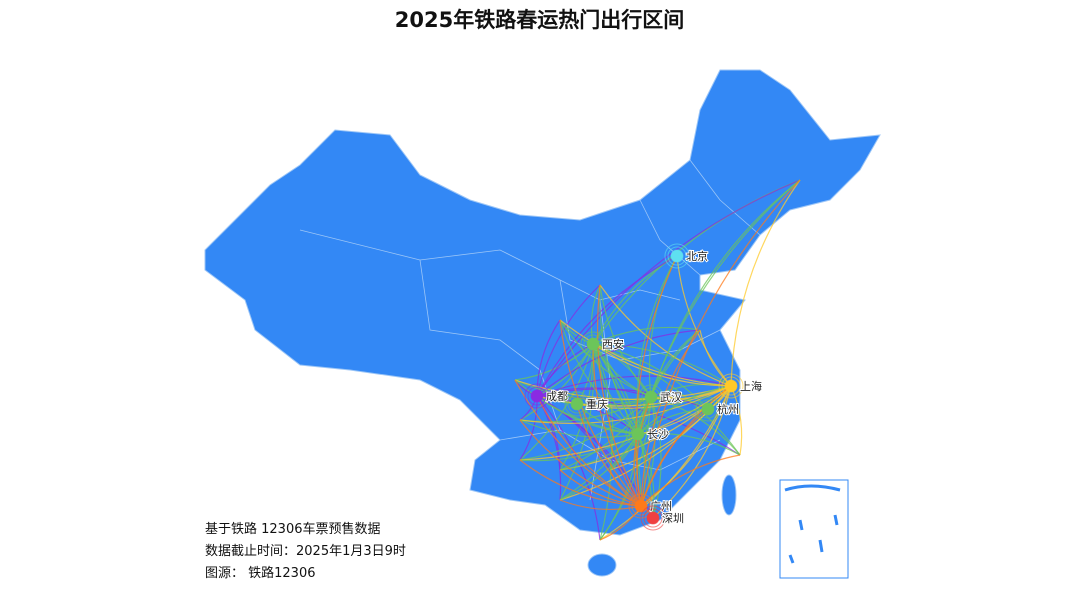 Image resolution: width=1079 pixels, height=590 pixels. I want to click on image-source-note: 图源： 铁路12306, so click(260, 573).